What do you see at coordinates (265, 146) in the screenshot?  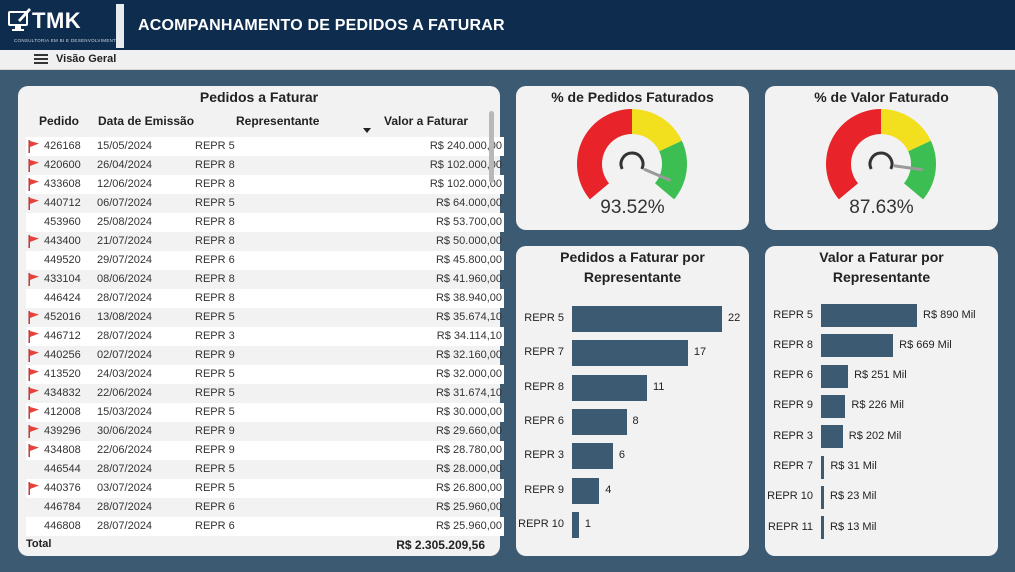 I see `table-row: 426168 15/05/2024 REPR 5 R$ 240.000,00` at bounding box center [265, 146].